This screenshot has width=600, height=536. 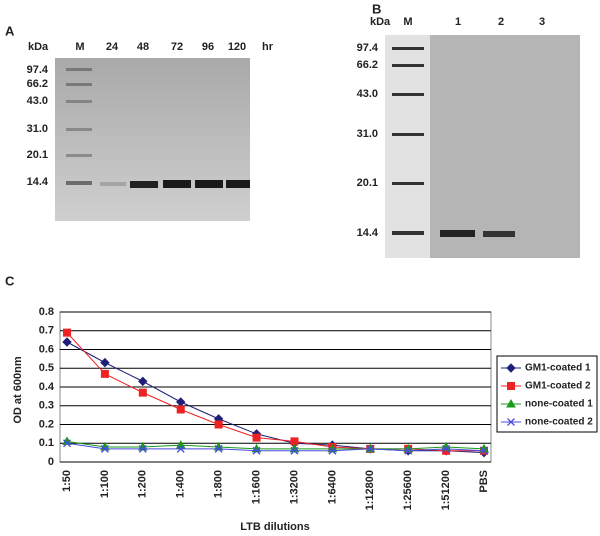 I want to click on y-tick-label: 0.8, so click(x=46, y=312).